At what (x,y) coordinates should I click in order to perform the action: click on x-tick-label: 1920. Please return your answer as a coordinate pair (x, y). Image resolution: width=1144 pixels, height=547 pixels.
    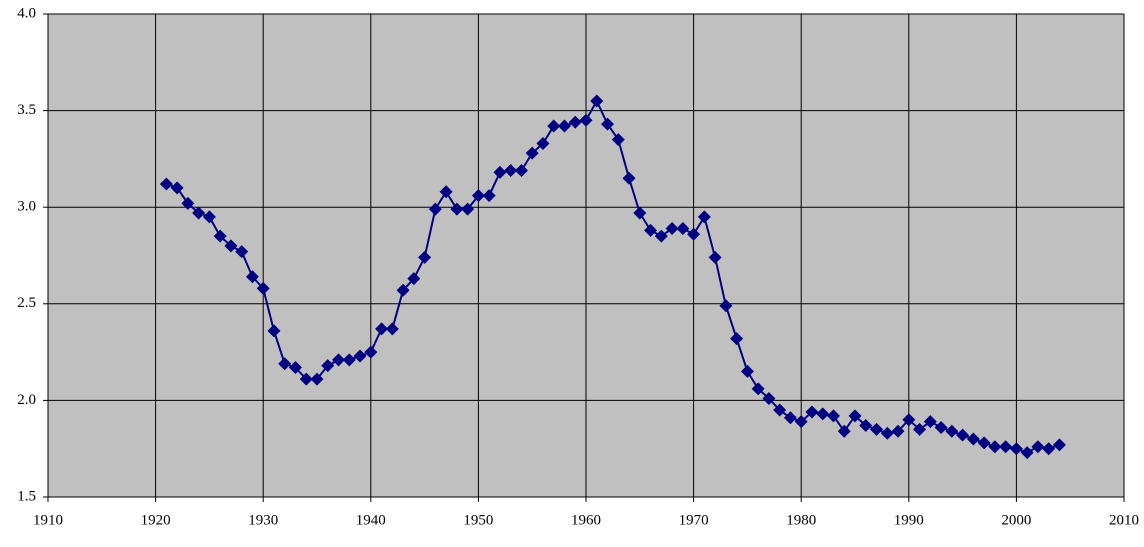
    Looking at the image, I should click on (156, 520).